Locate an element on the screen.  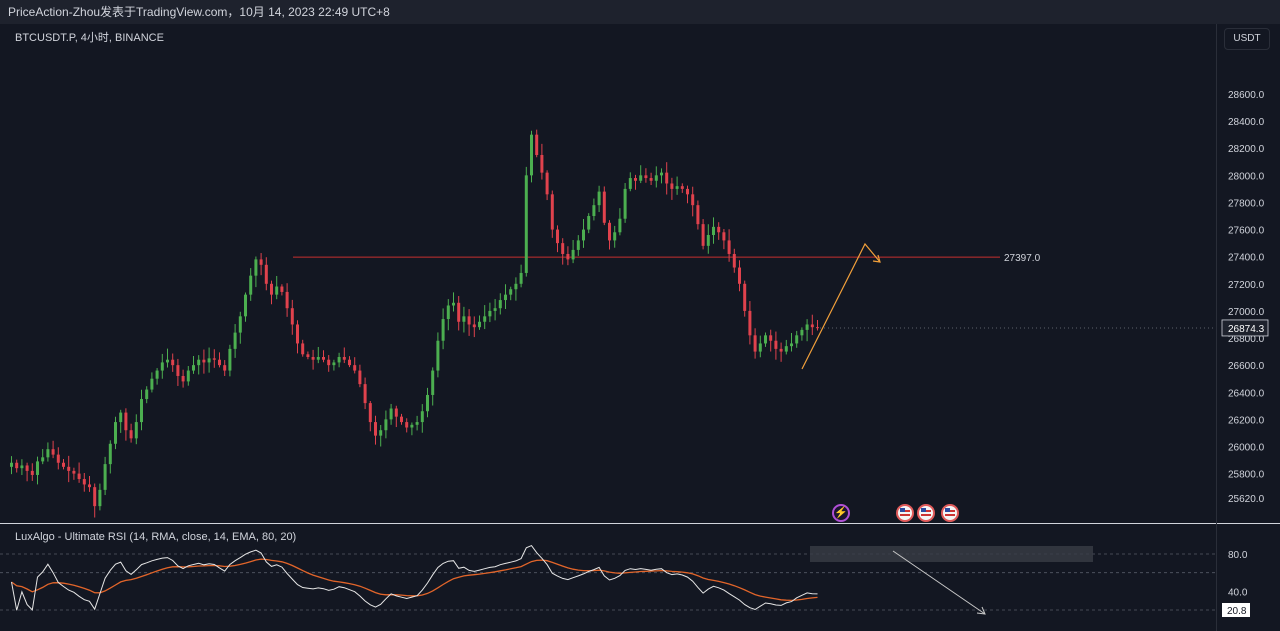
projection-path is located at coordinates (841, 306).